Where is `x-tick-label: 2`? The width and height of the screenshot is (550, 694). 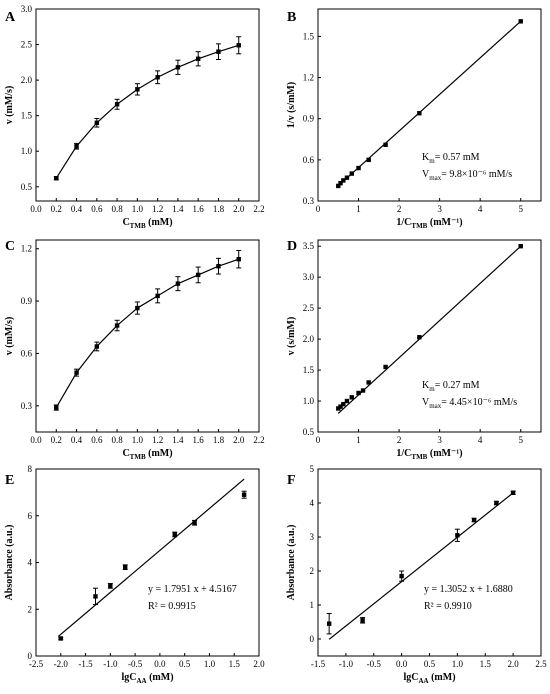 x-tick-label: 2 is located at coordinates (399, 440).